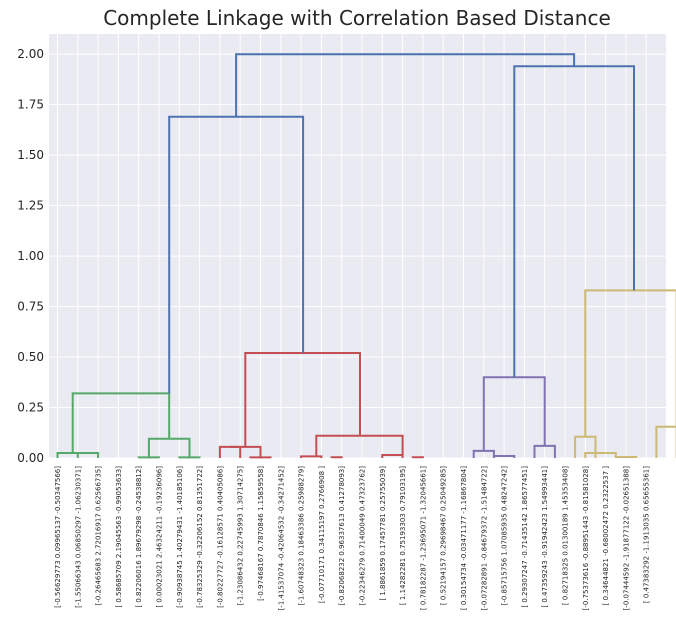 The width and height of the screenshot is (676, 628). What do you see at coordinates (200, 537) in the screenshot?
I see `x-tick-label: [-0.78325329 -0.32206152 0.81351722]` at bounding box center [200, 537].